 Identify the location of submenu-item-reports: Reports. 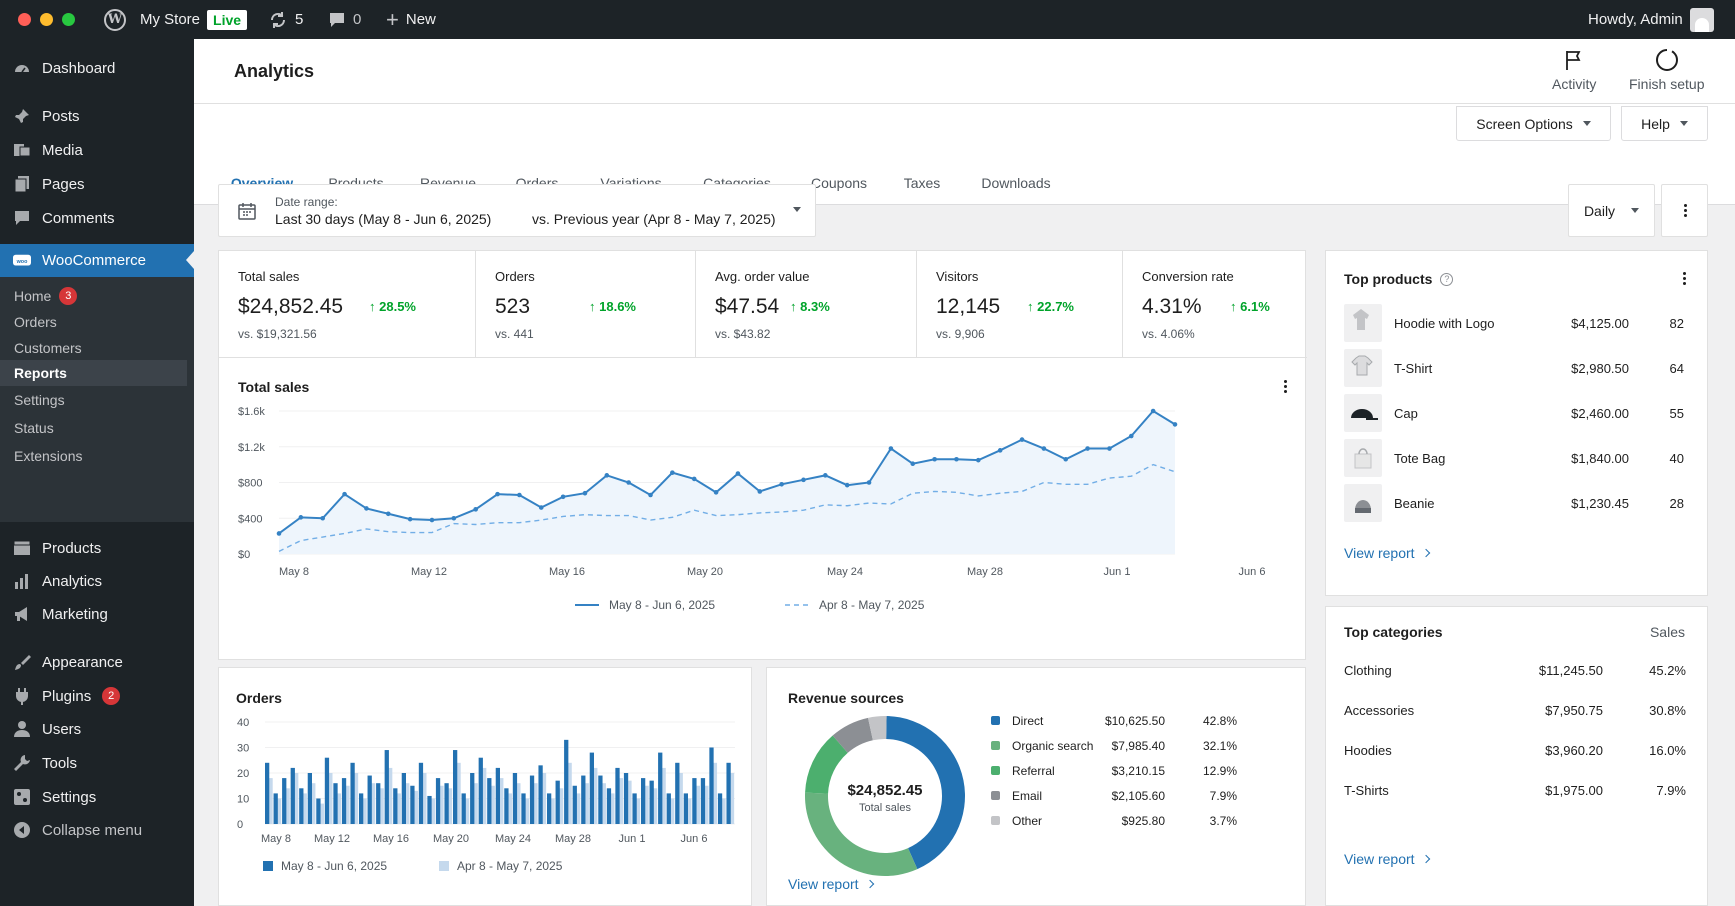
(93, 373).